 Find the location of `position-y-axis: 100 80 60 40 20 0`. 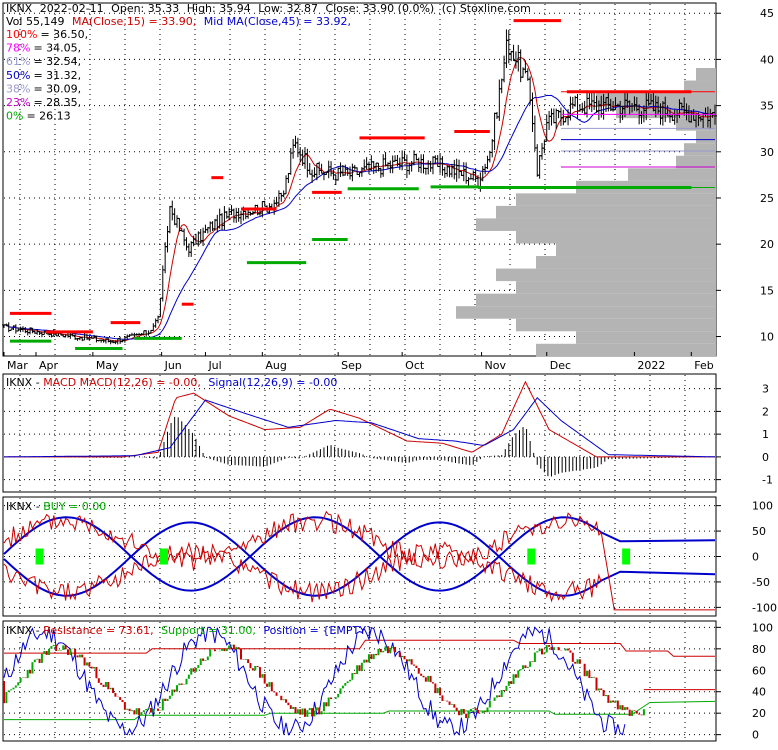

position-y-axis: 100 80 60 40 20 0 is located at coordinates (744, 681).